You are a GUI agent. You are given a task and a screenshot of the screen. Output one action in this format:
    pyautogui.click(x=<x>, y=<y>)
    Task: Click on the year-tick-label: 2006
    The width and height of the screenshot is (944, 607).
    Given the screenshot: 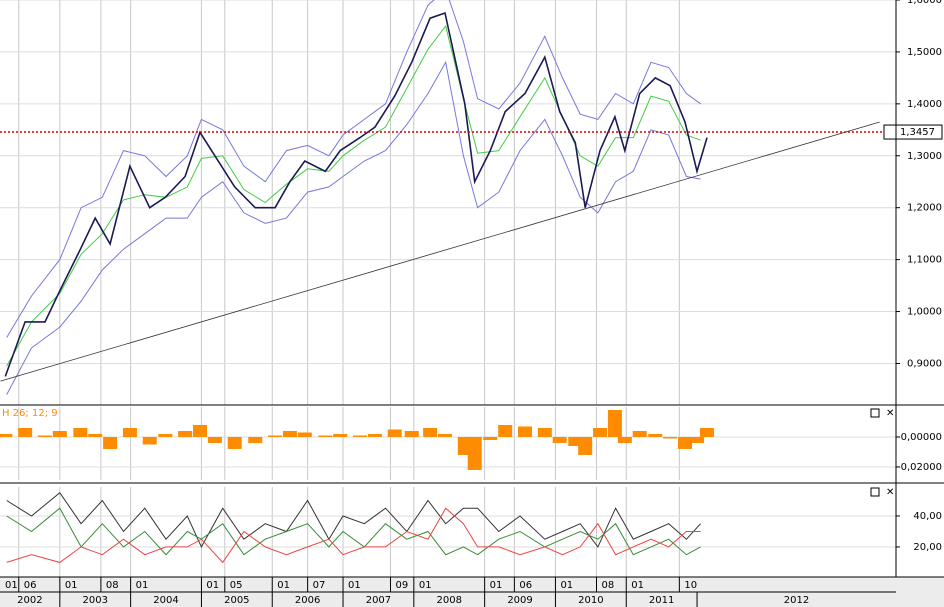 What is the action you would take?
    pyautogui.click(x=307, y=600)
    